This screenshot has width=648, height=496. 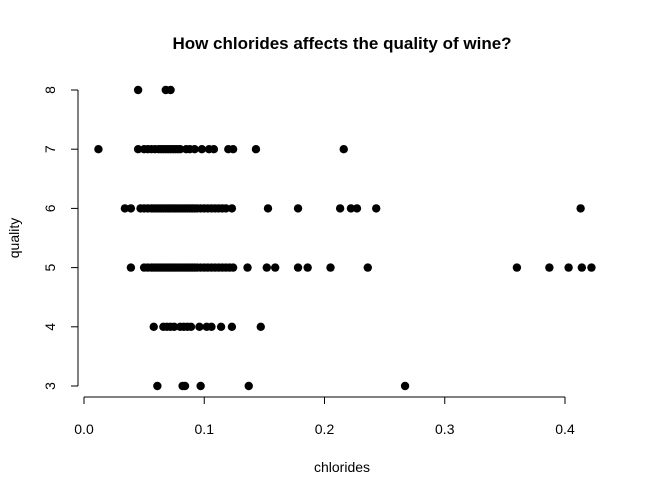 What do you see at coordinates (60, 238) in the screenshot?
I see `y-axis-ticks: 3 4 5 6 7 8` at bounding box center [60, 238].